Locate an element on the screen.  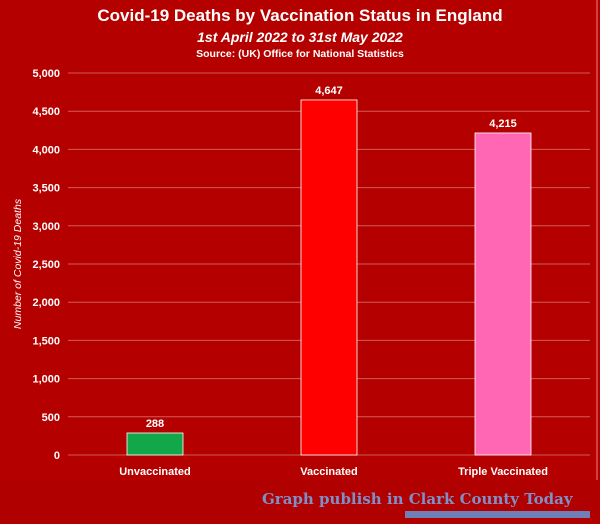
y-tick-label: 500 is located at coordinates (51, 418).